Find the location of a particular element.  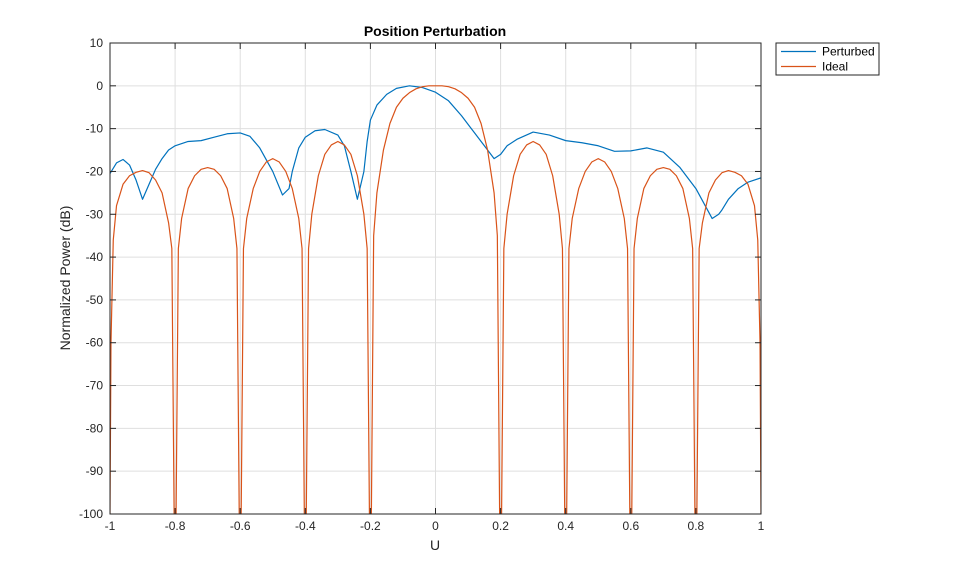

chart-title: Position Perturbation is located at coordinates (435, 31).